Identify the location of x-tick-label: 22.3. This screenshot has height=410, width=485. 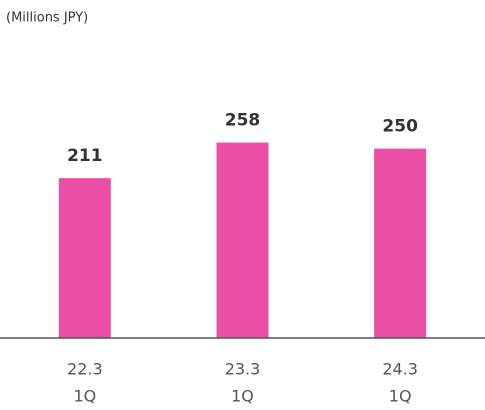
(85, 369).